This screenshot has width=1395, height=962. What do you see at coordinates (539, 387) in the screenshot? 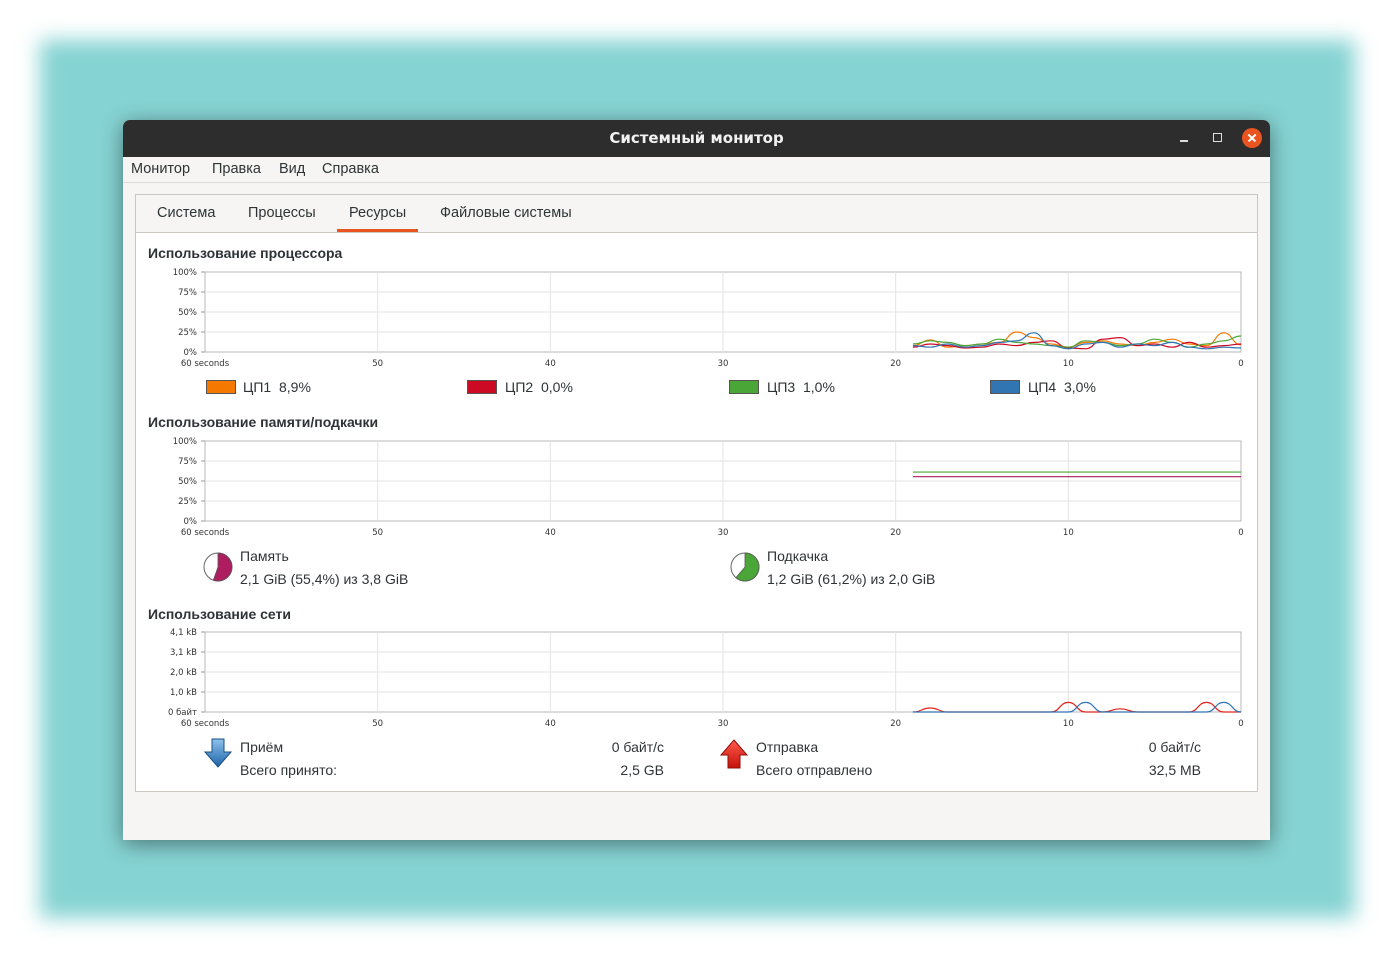
I see `cpu2-legend: ЦП2 0,0%` at bounding box center [539, 387].